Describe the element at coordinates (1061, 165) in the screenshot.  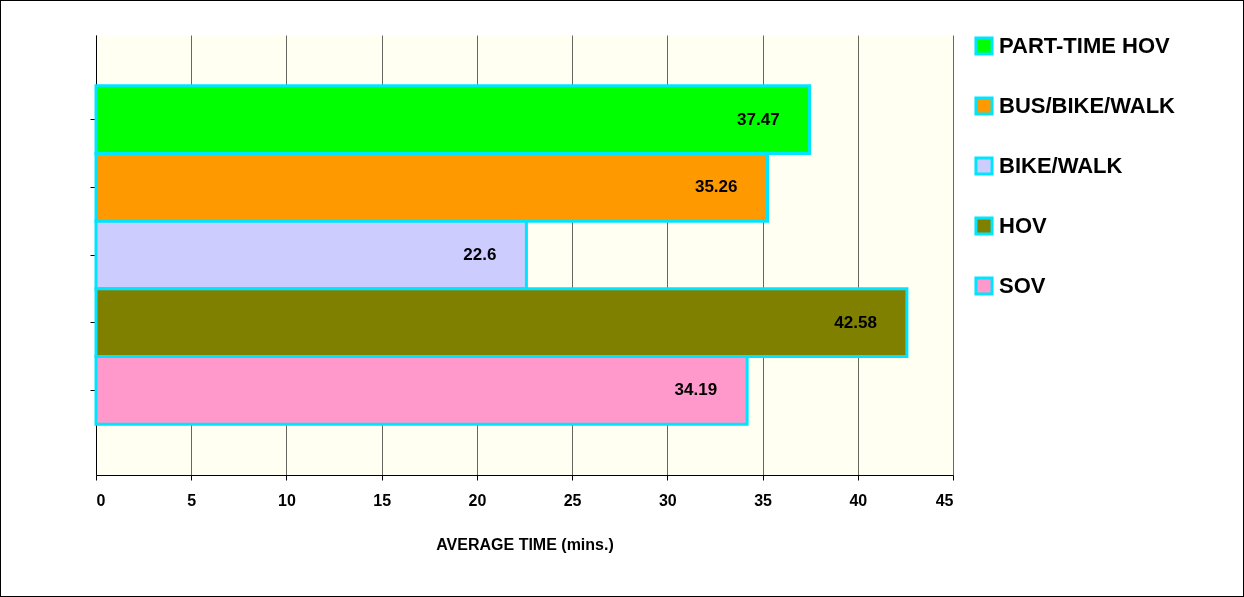
I see `legend-label: BIKE/WALK` at that location.